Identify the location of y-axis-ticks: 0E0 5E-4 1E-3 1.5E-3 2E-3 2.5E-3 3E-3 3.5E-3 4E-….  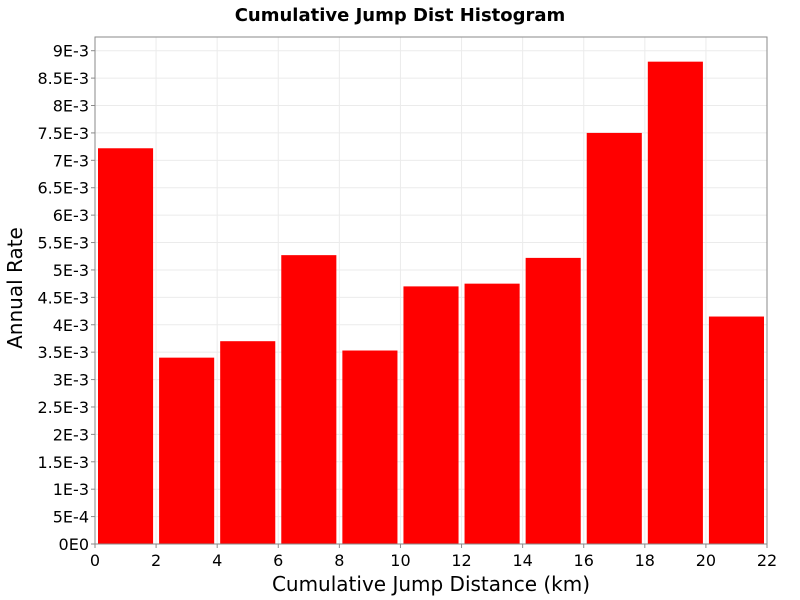
(66, 298).